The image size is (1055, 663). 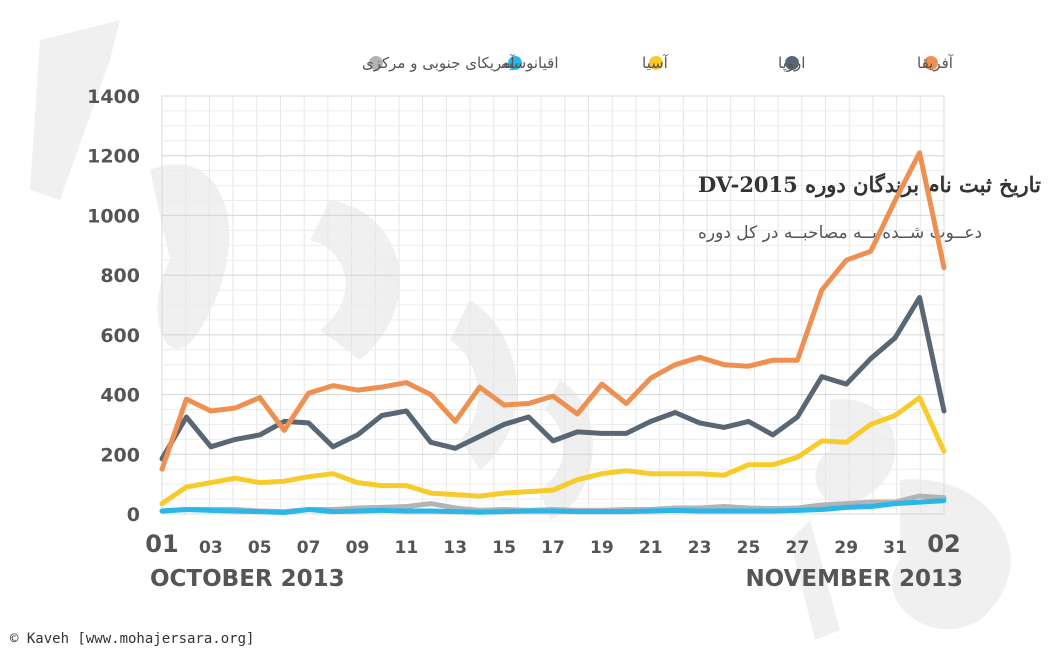 I want to click on y-tick-label: 400, so click(x=120, y=396).